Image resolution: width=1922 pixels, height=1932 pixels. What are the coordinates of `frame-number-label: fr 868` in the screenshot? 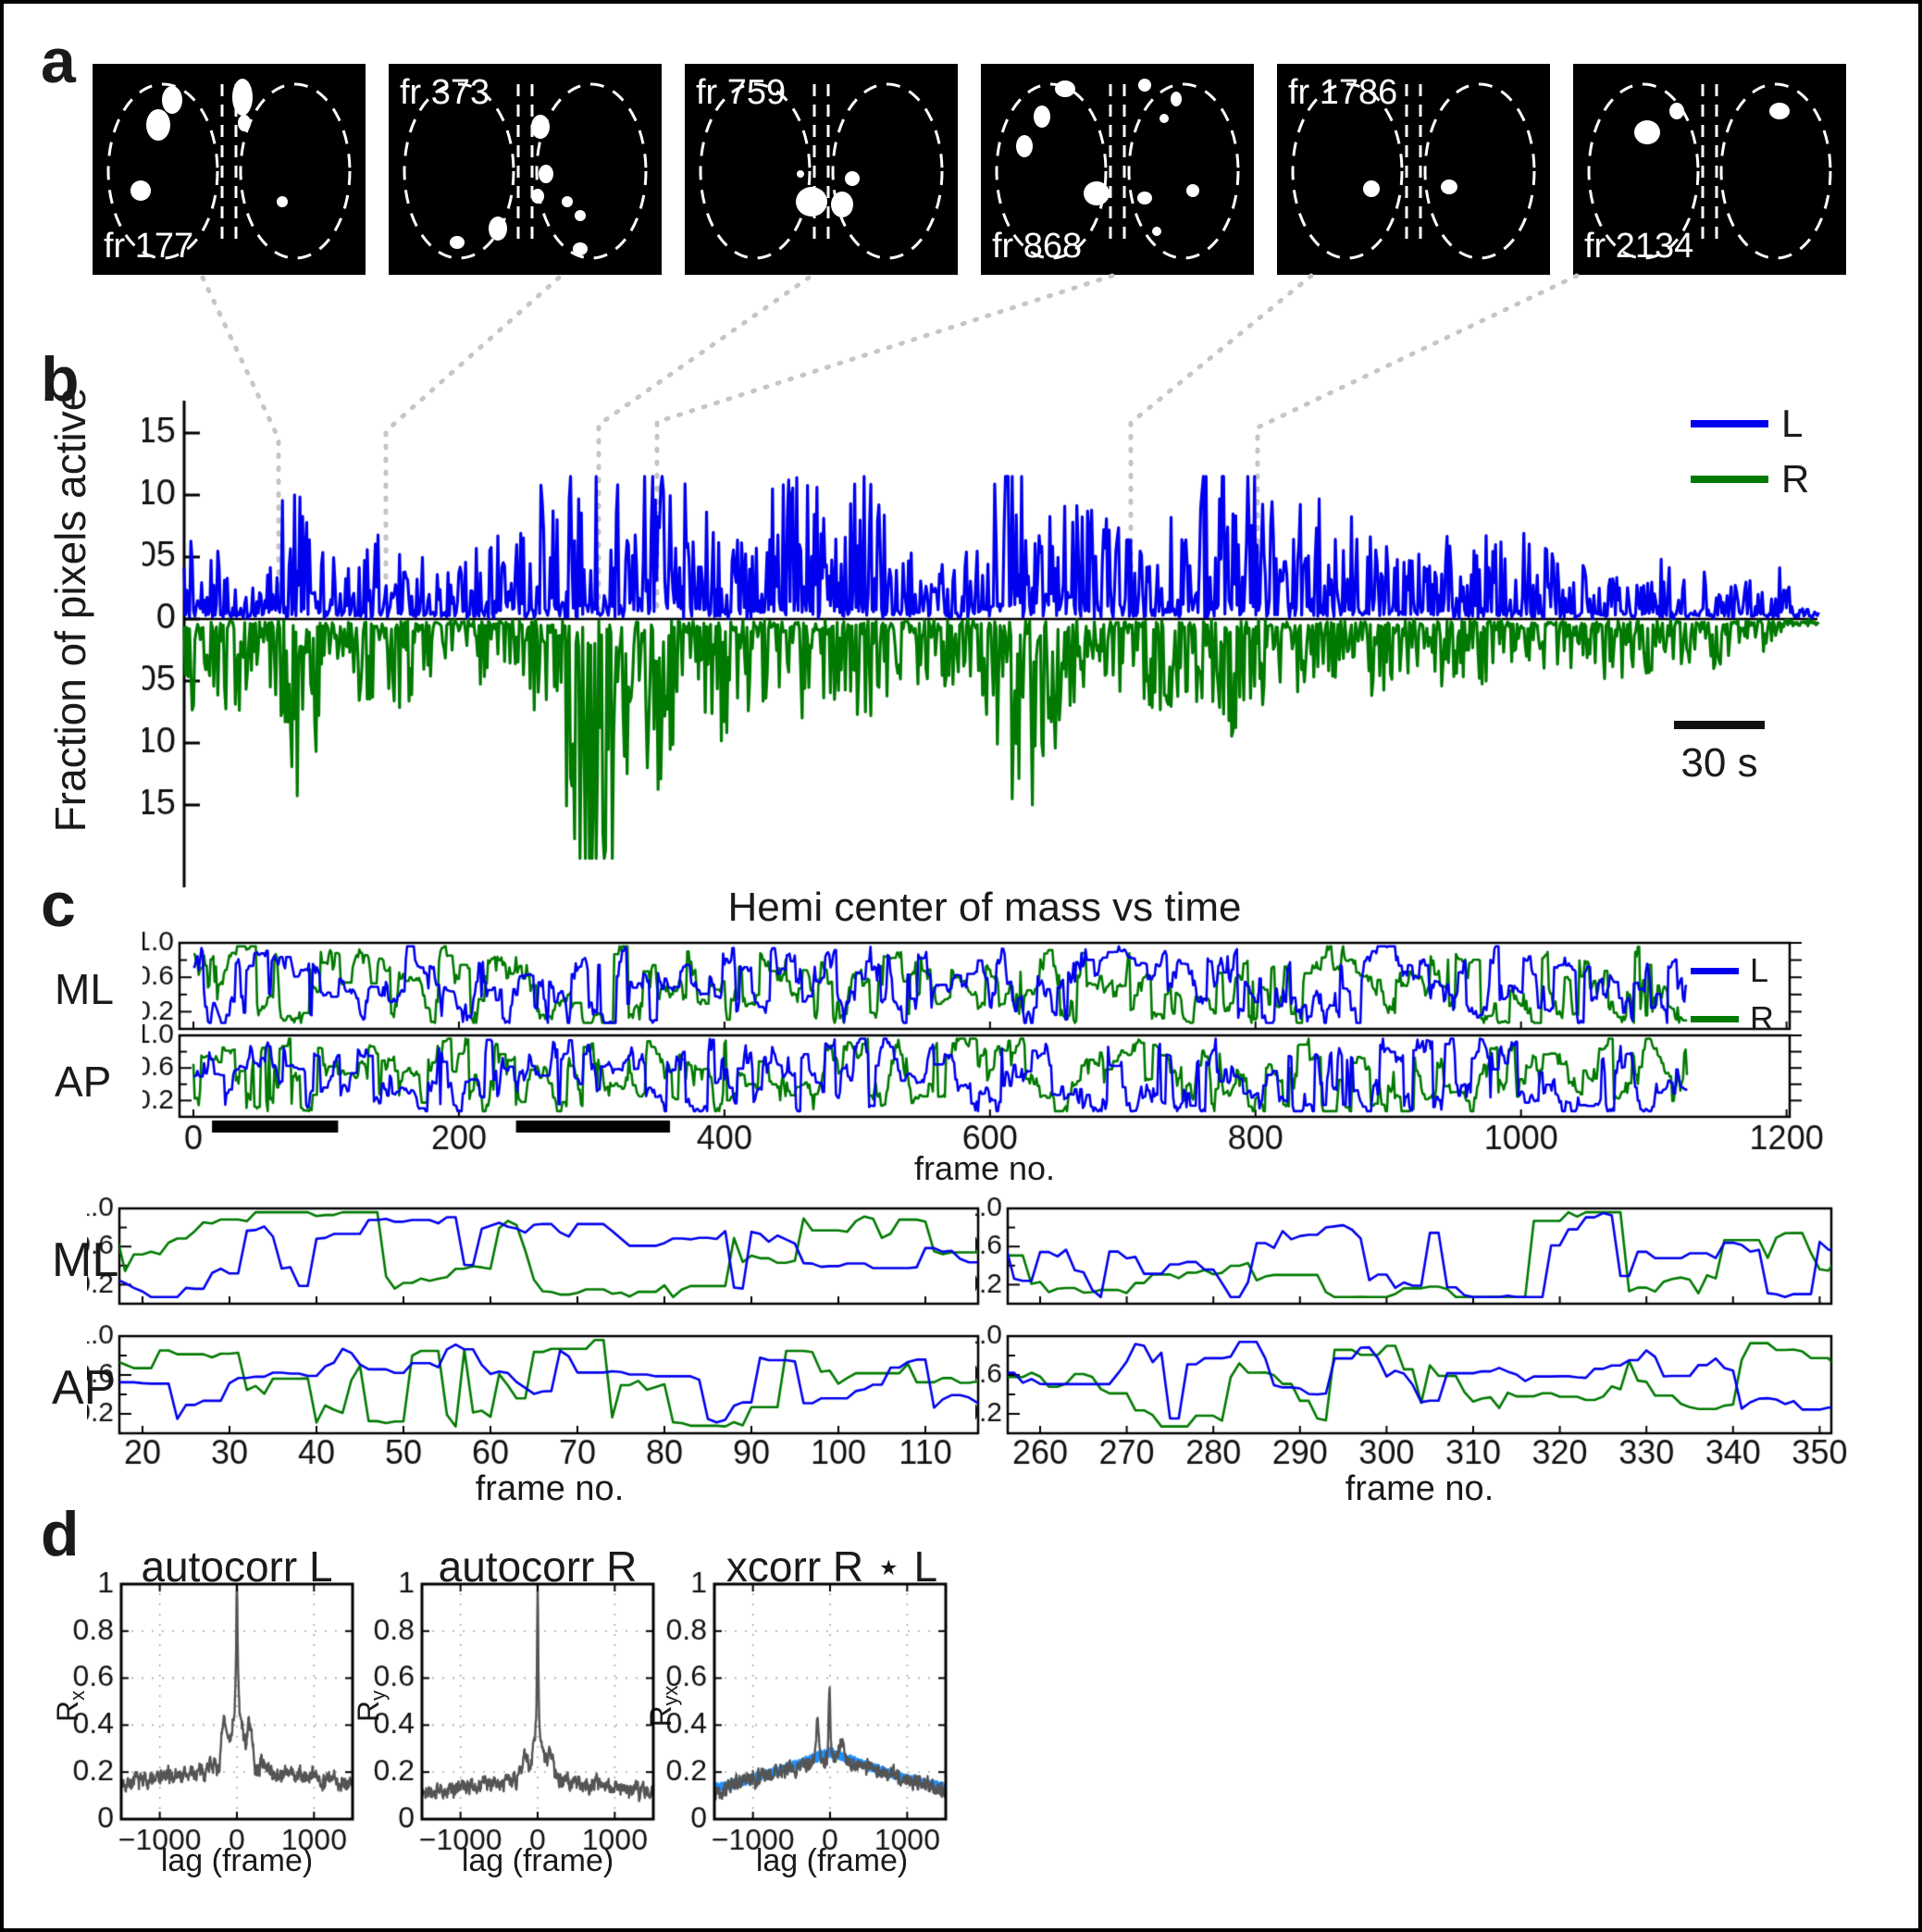 It's located at (1037, 247).